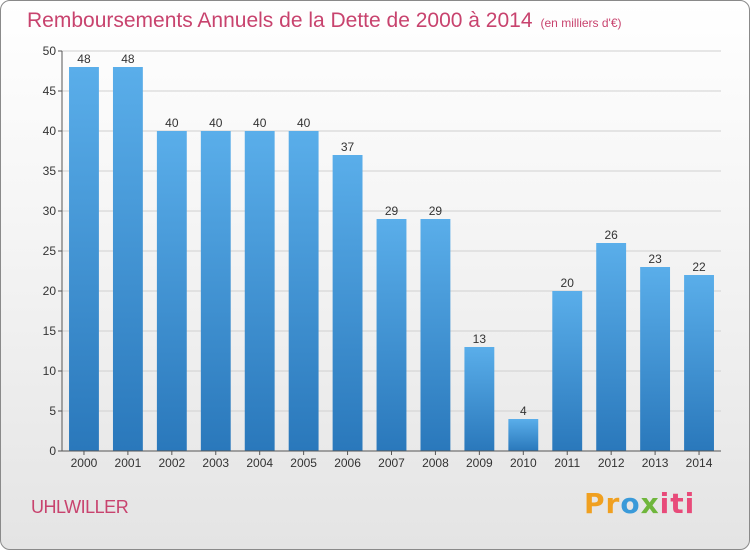 The height and width of the screenshot is (550, 750). Describe the element at coordinates (52, 451) in the screenshot. I see `y-tick-label: 0` at that location.